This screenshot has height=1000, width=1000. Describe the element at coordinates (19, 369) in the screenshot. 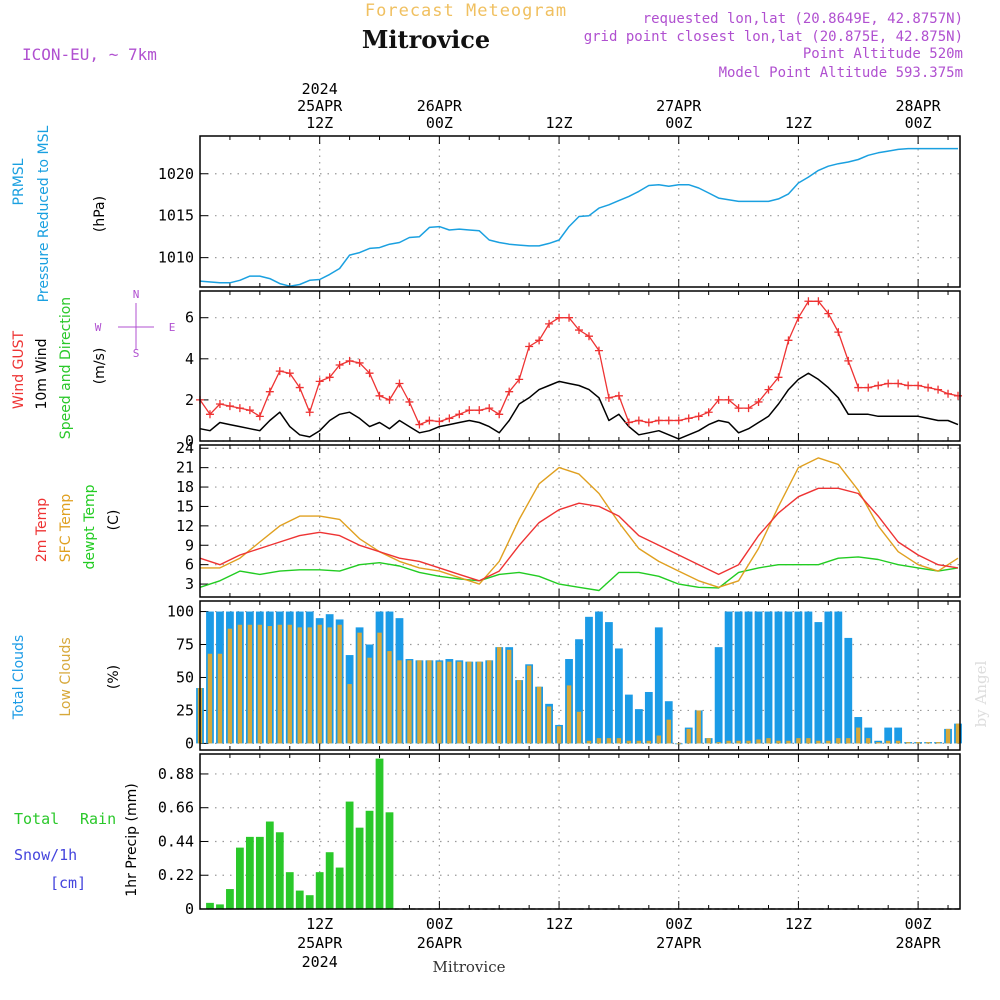

I see `gust-label: Wind GUST` at that location.